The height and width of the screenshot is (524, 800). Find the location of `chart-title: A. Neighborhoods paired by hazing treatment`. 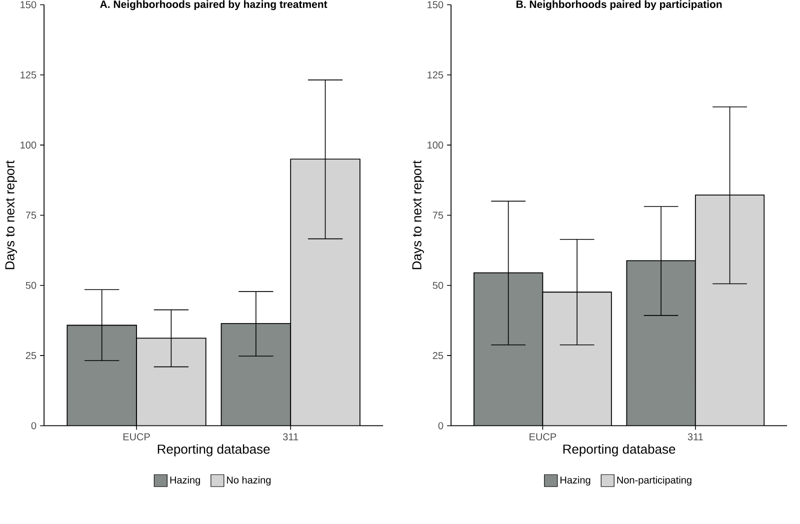

chart-title: A. Neighborhoods paired by hazing treatment is located at coordinates (214, 5).